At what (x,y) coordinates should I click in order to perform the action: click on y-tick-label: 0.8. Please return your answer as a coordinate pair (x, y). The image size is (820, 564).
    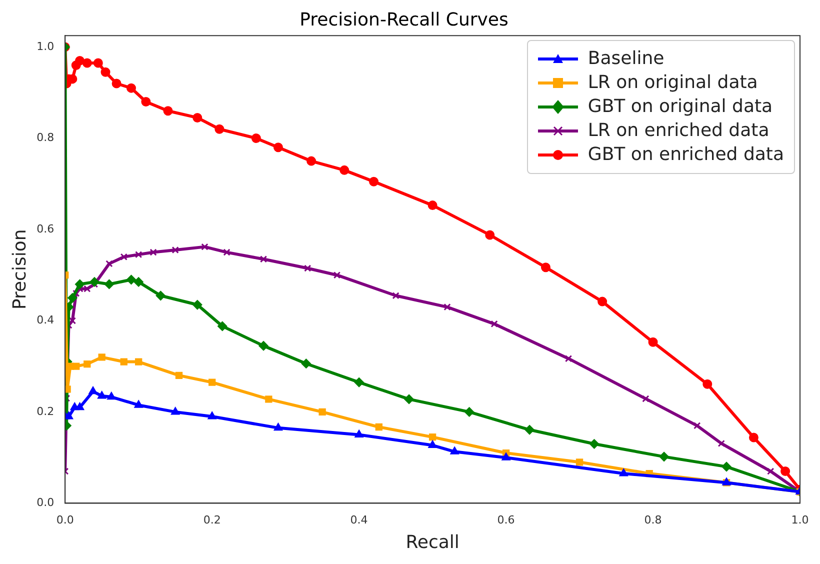
    Looking at the image, I should click on (45, 137).